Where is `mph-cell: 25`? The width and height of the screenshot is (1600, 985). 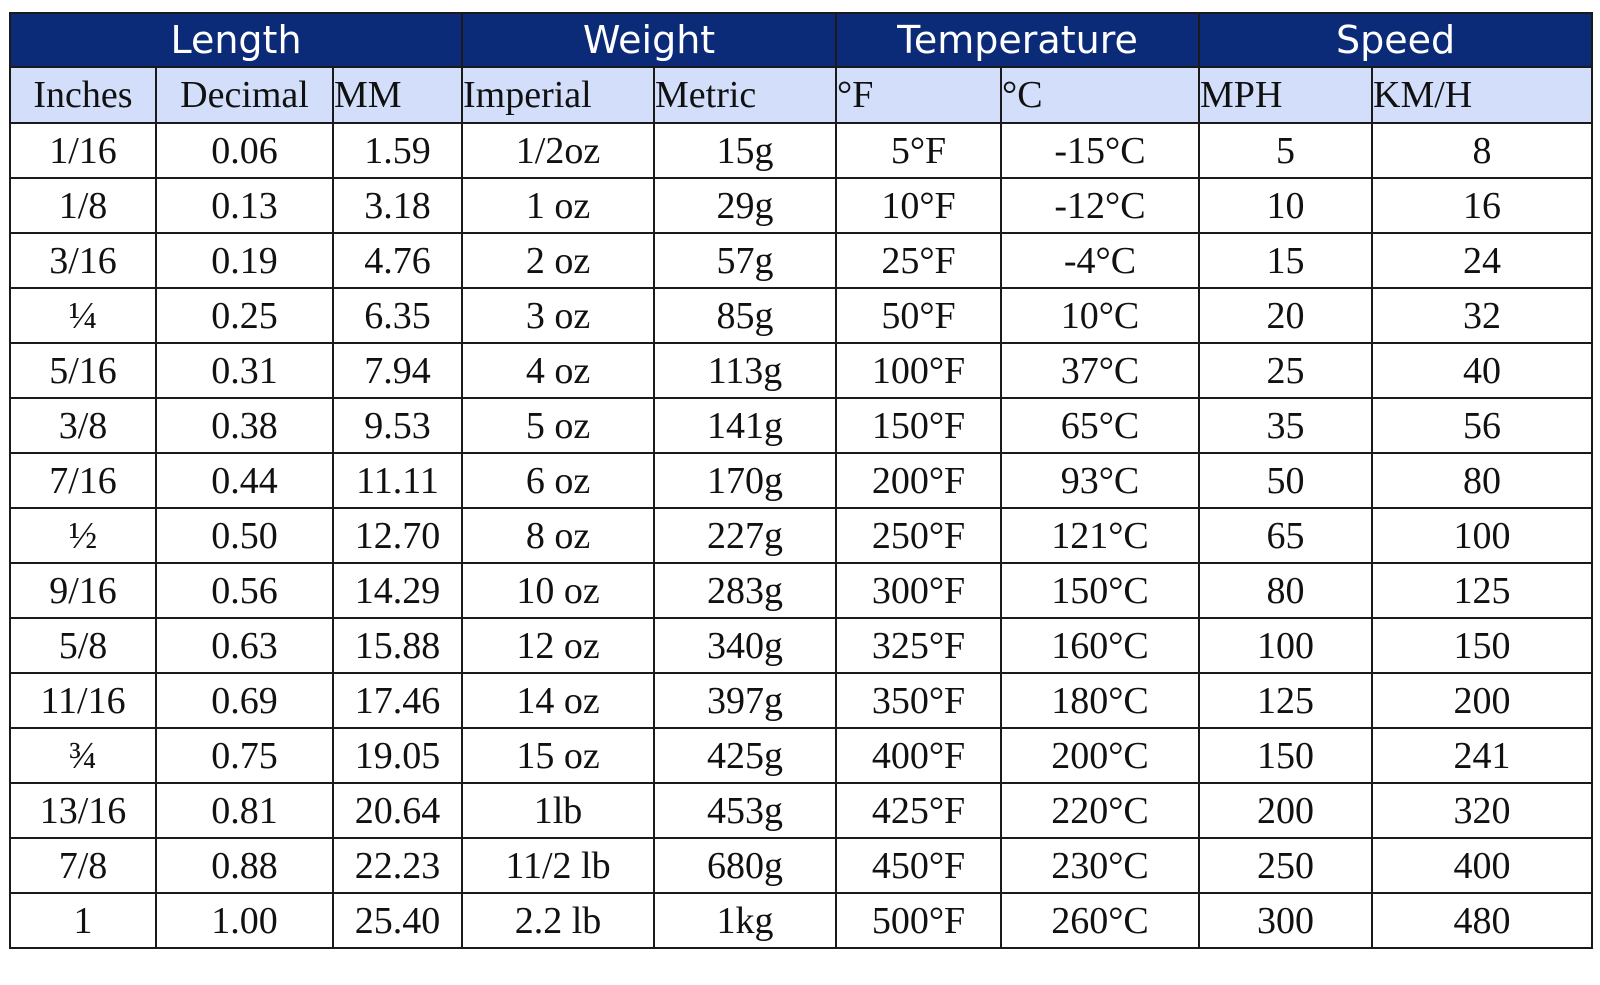 mph-cell: 25 is located at coordinates (1286, 370).